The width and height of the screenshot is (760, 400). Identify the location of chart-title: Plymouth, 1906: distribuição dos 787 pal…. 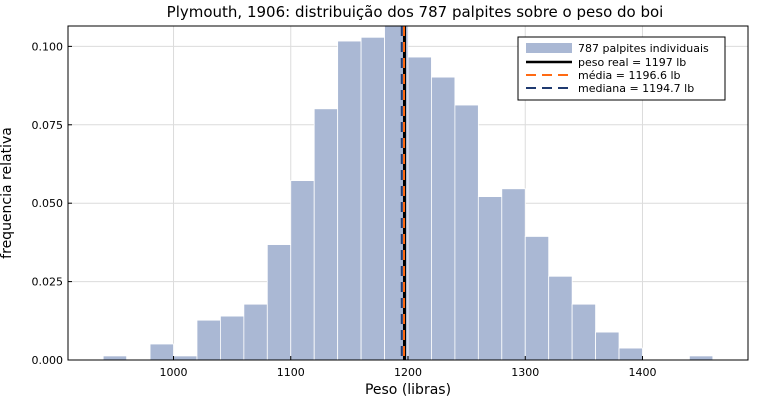
(415, 12).